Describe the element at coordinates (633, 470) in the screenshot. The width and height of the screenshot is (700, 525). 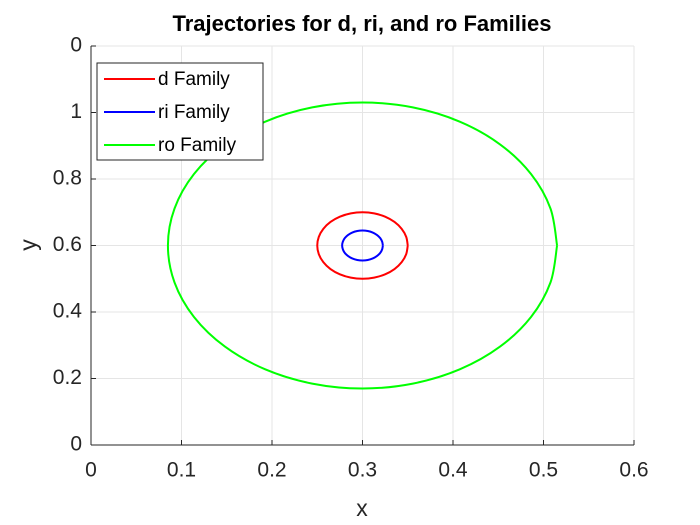
I see `x-tick-label: 0.6` at that location.